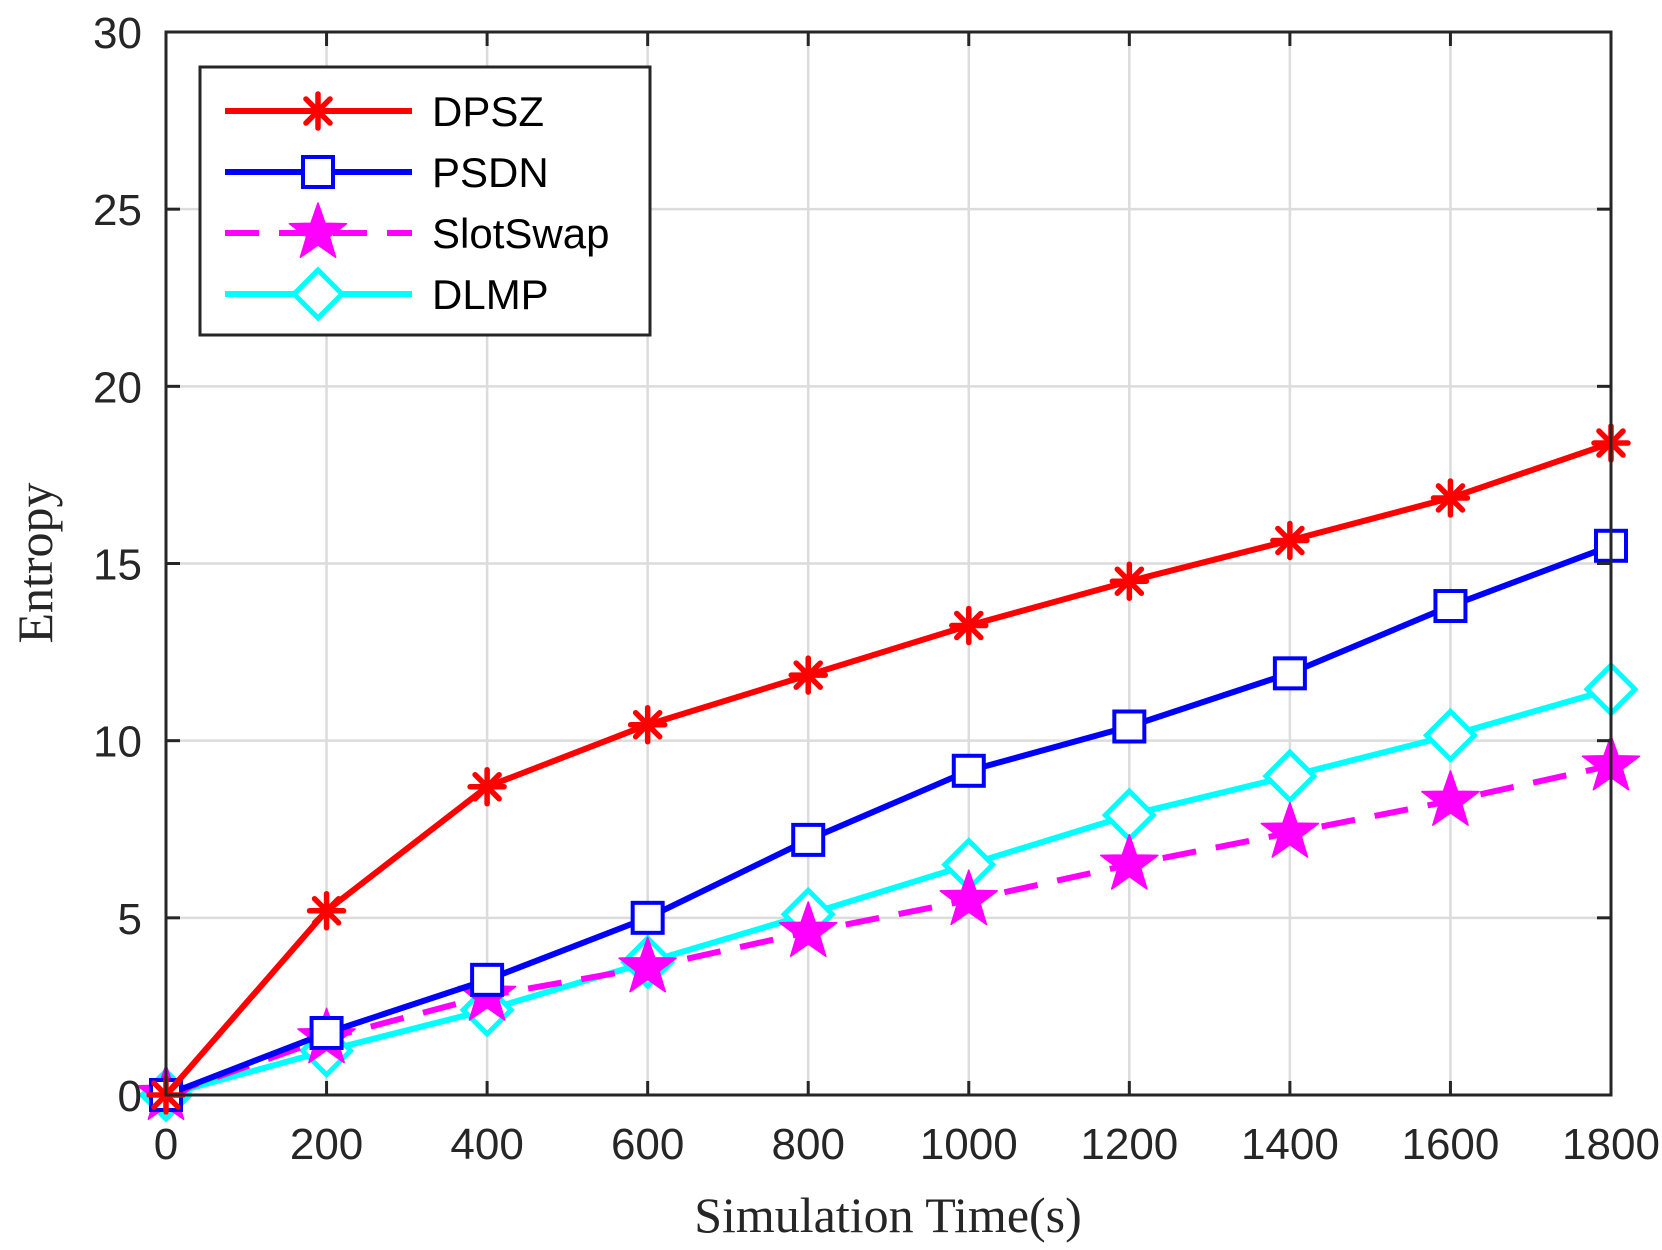  Describe the element at coordinates (488, 111) in the screenshot. I see `legend-label-dpsz: DPSZ` at that location.